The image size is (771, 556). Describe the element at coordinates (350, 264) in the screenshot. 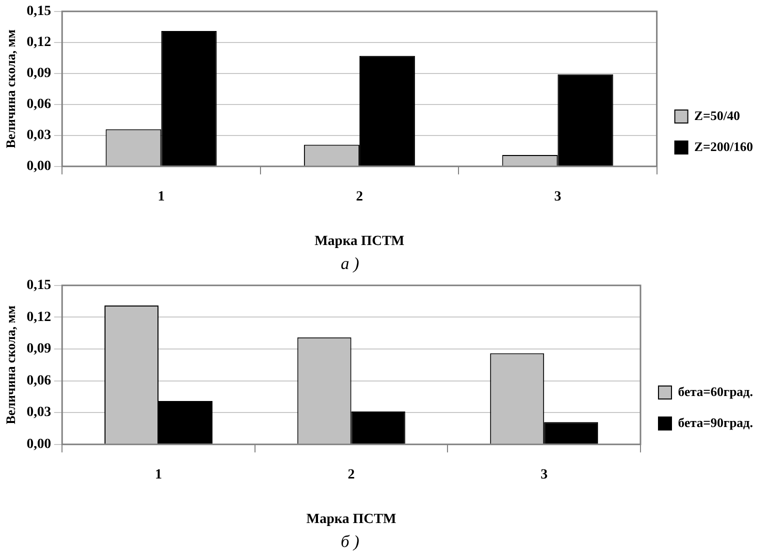

I see `text: а )` at that location.